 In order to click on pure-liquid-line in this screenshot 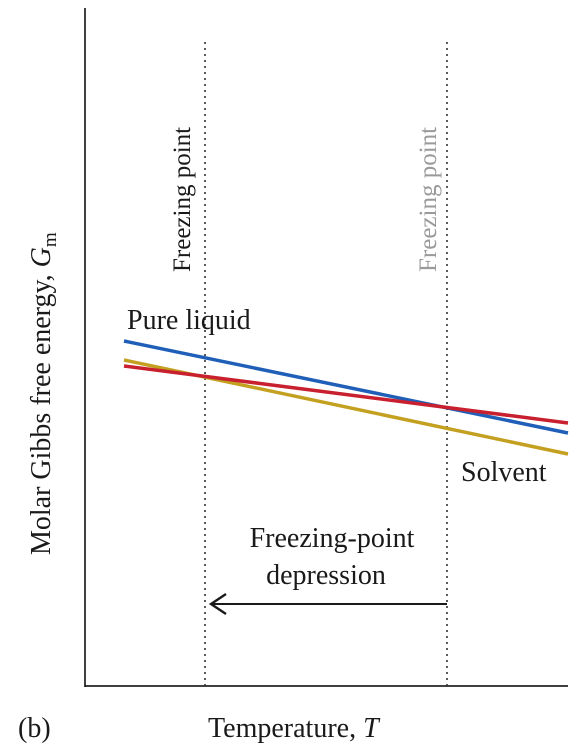, I will do `click(346, 387)`.